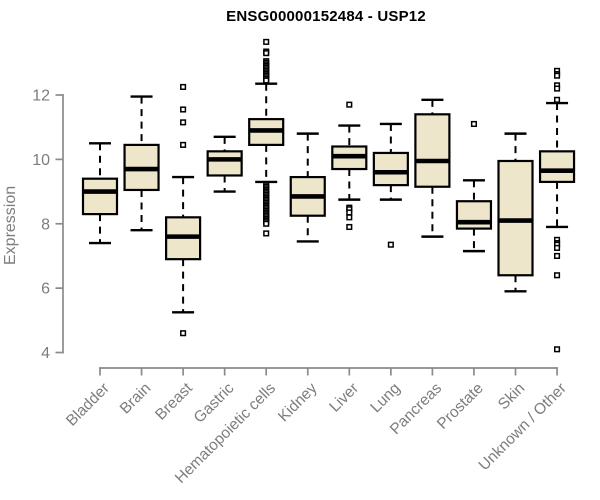 The width and height of the screenshot is (600, 500). I want to click on x-tick-label-breast: Breast, so click(174, 401).